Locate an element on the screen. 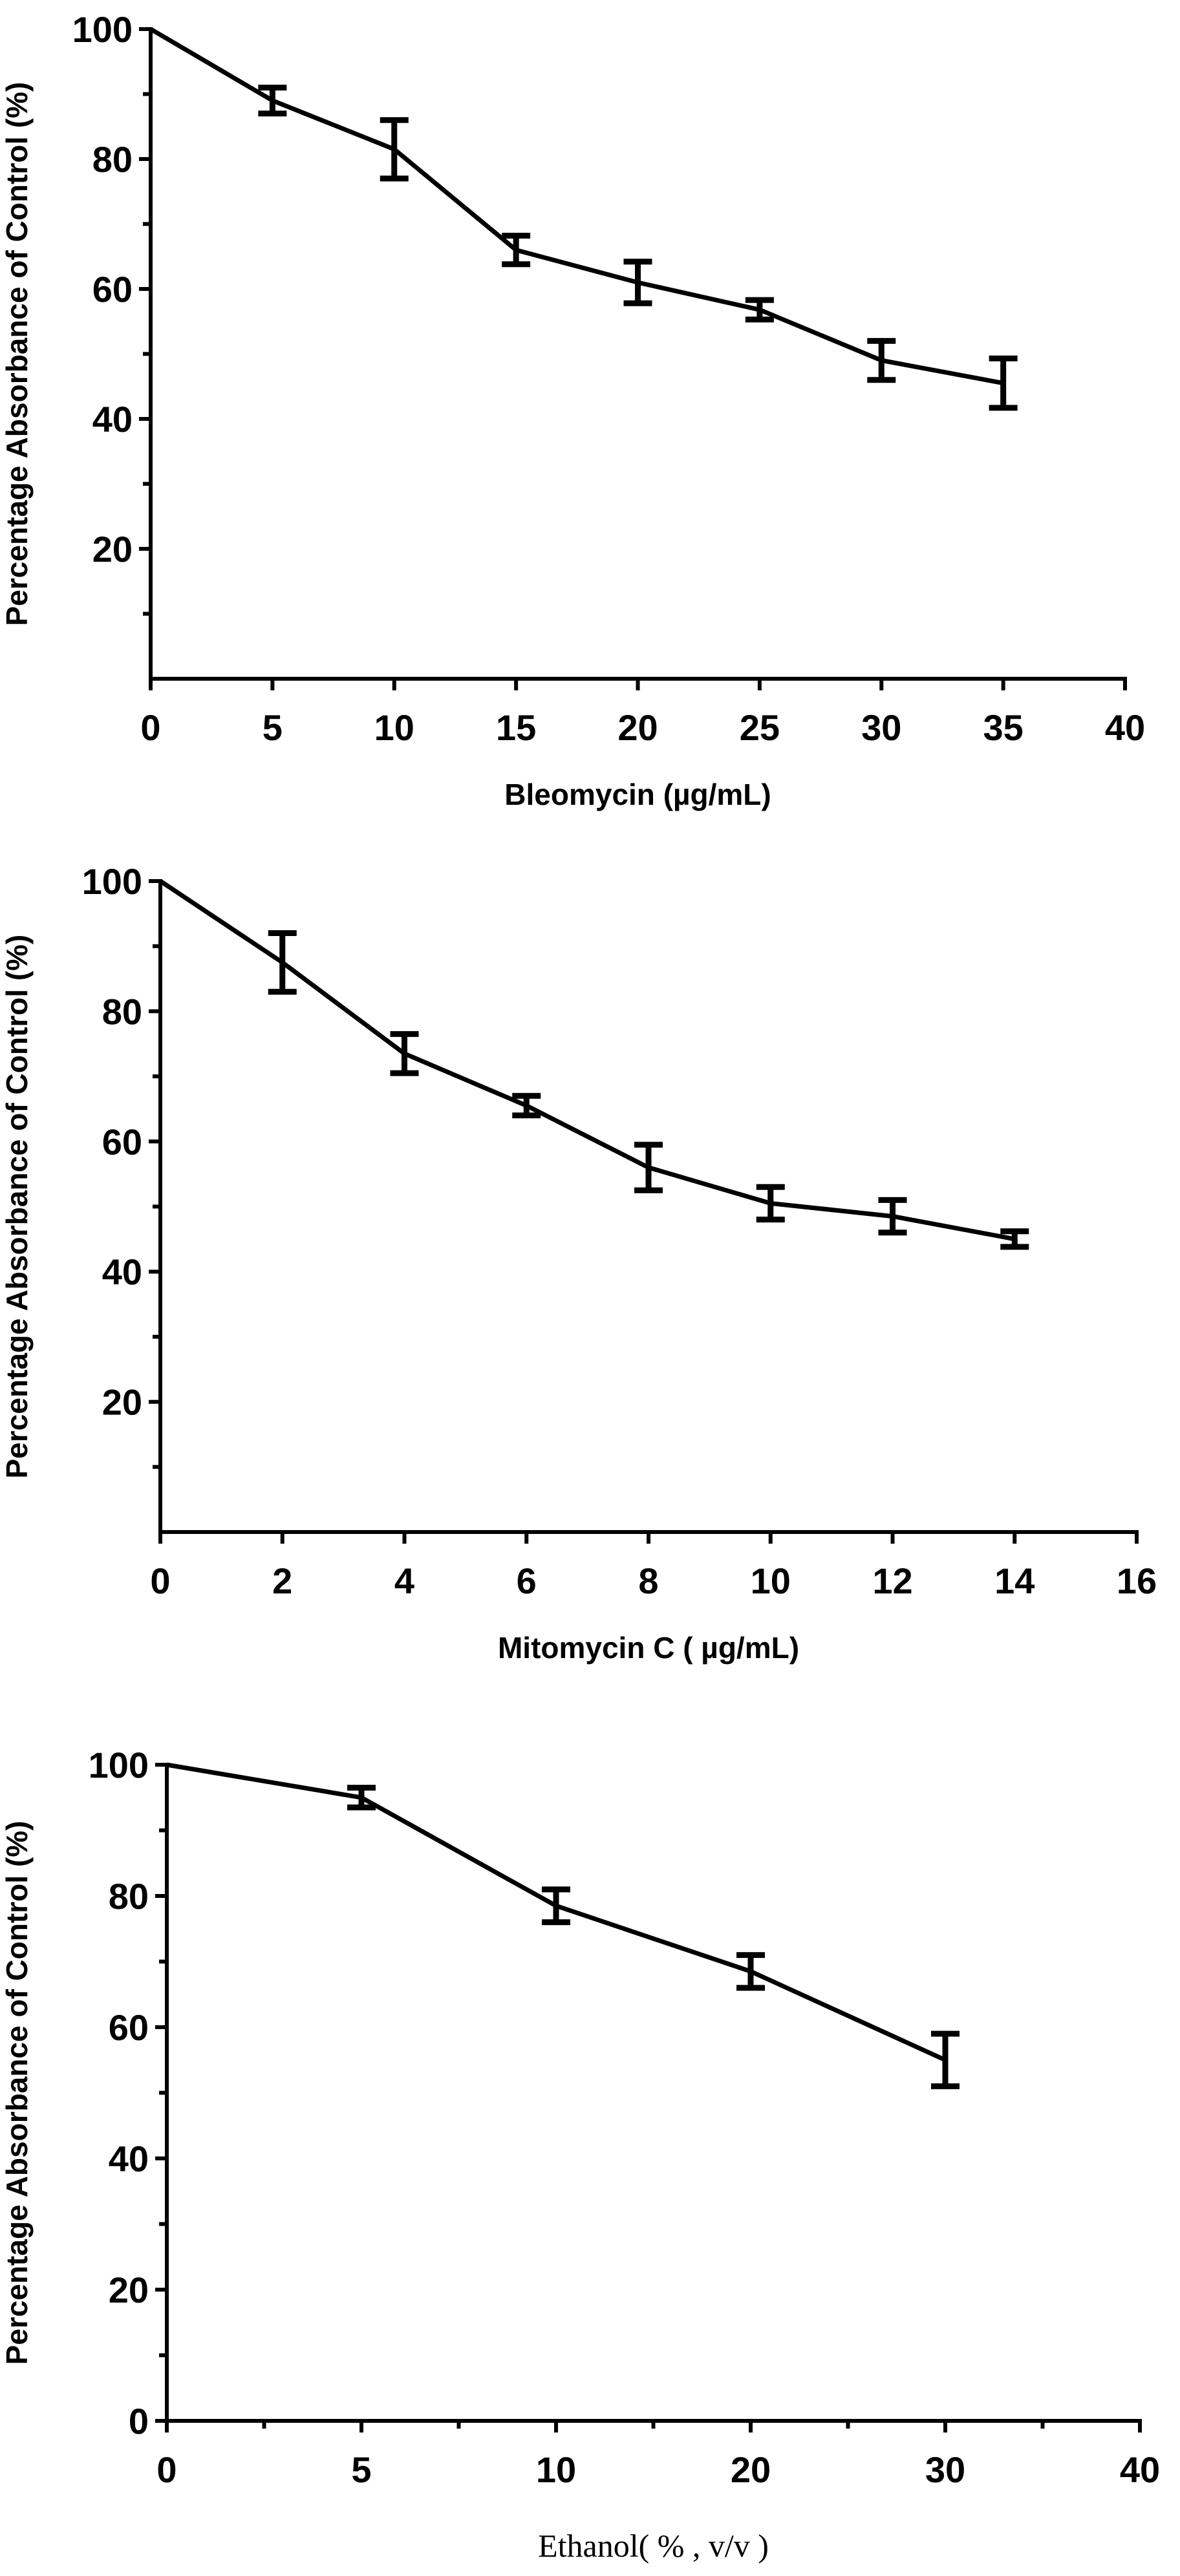 This screenshot has width=1180, height=2576. x-tick-label: 14 is located at coordinates (1014, 1580).